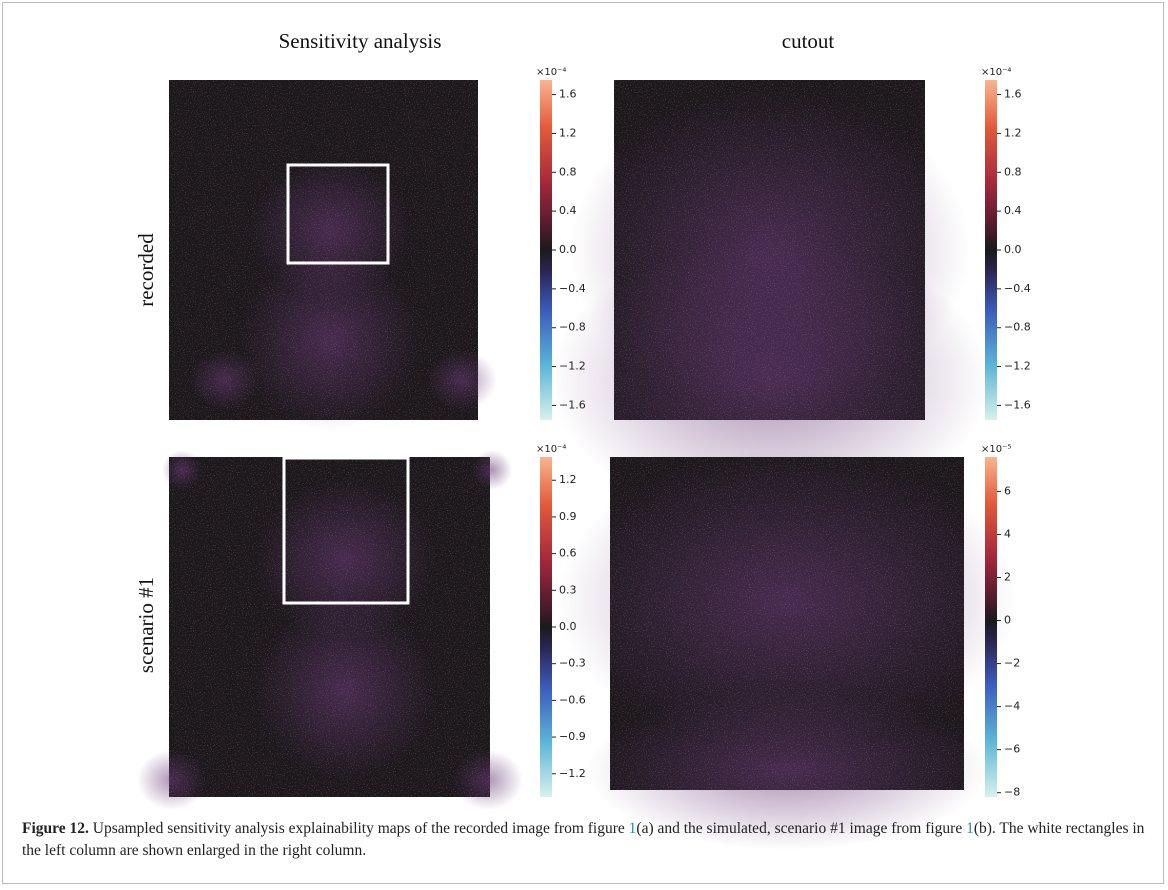 The height and width of the screenshot is (890, 1168). What do you see at coordinates (360, 41) in the screenshot?
I see `column-title: Sensitivity analysis` at bounding box center [360, 41].